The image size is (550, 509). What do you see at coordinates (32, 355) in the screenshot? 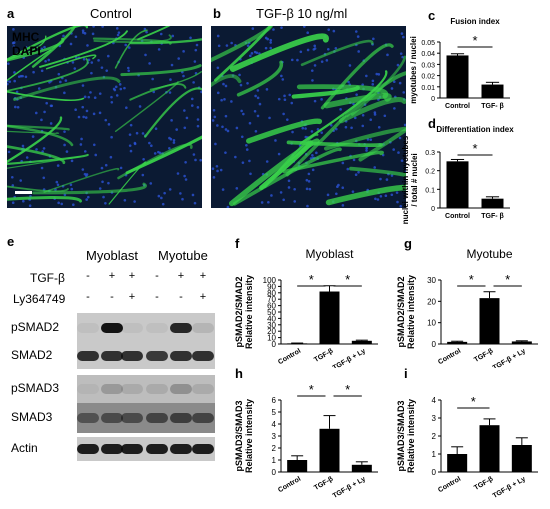
I see `blot-label: SMAD2` at bounding box center [32, 355].